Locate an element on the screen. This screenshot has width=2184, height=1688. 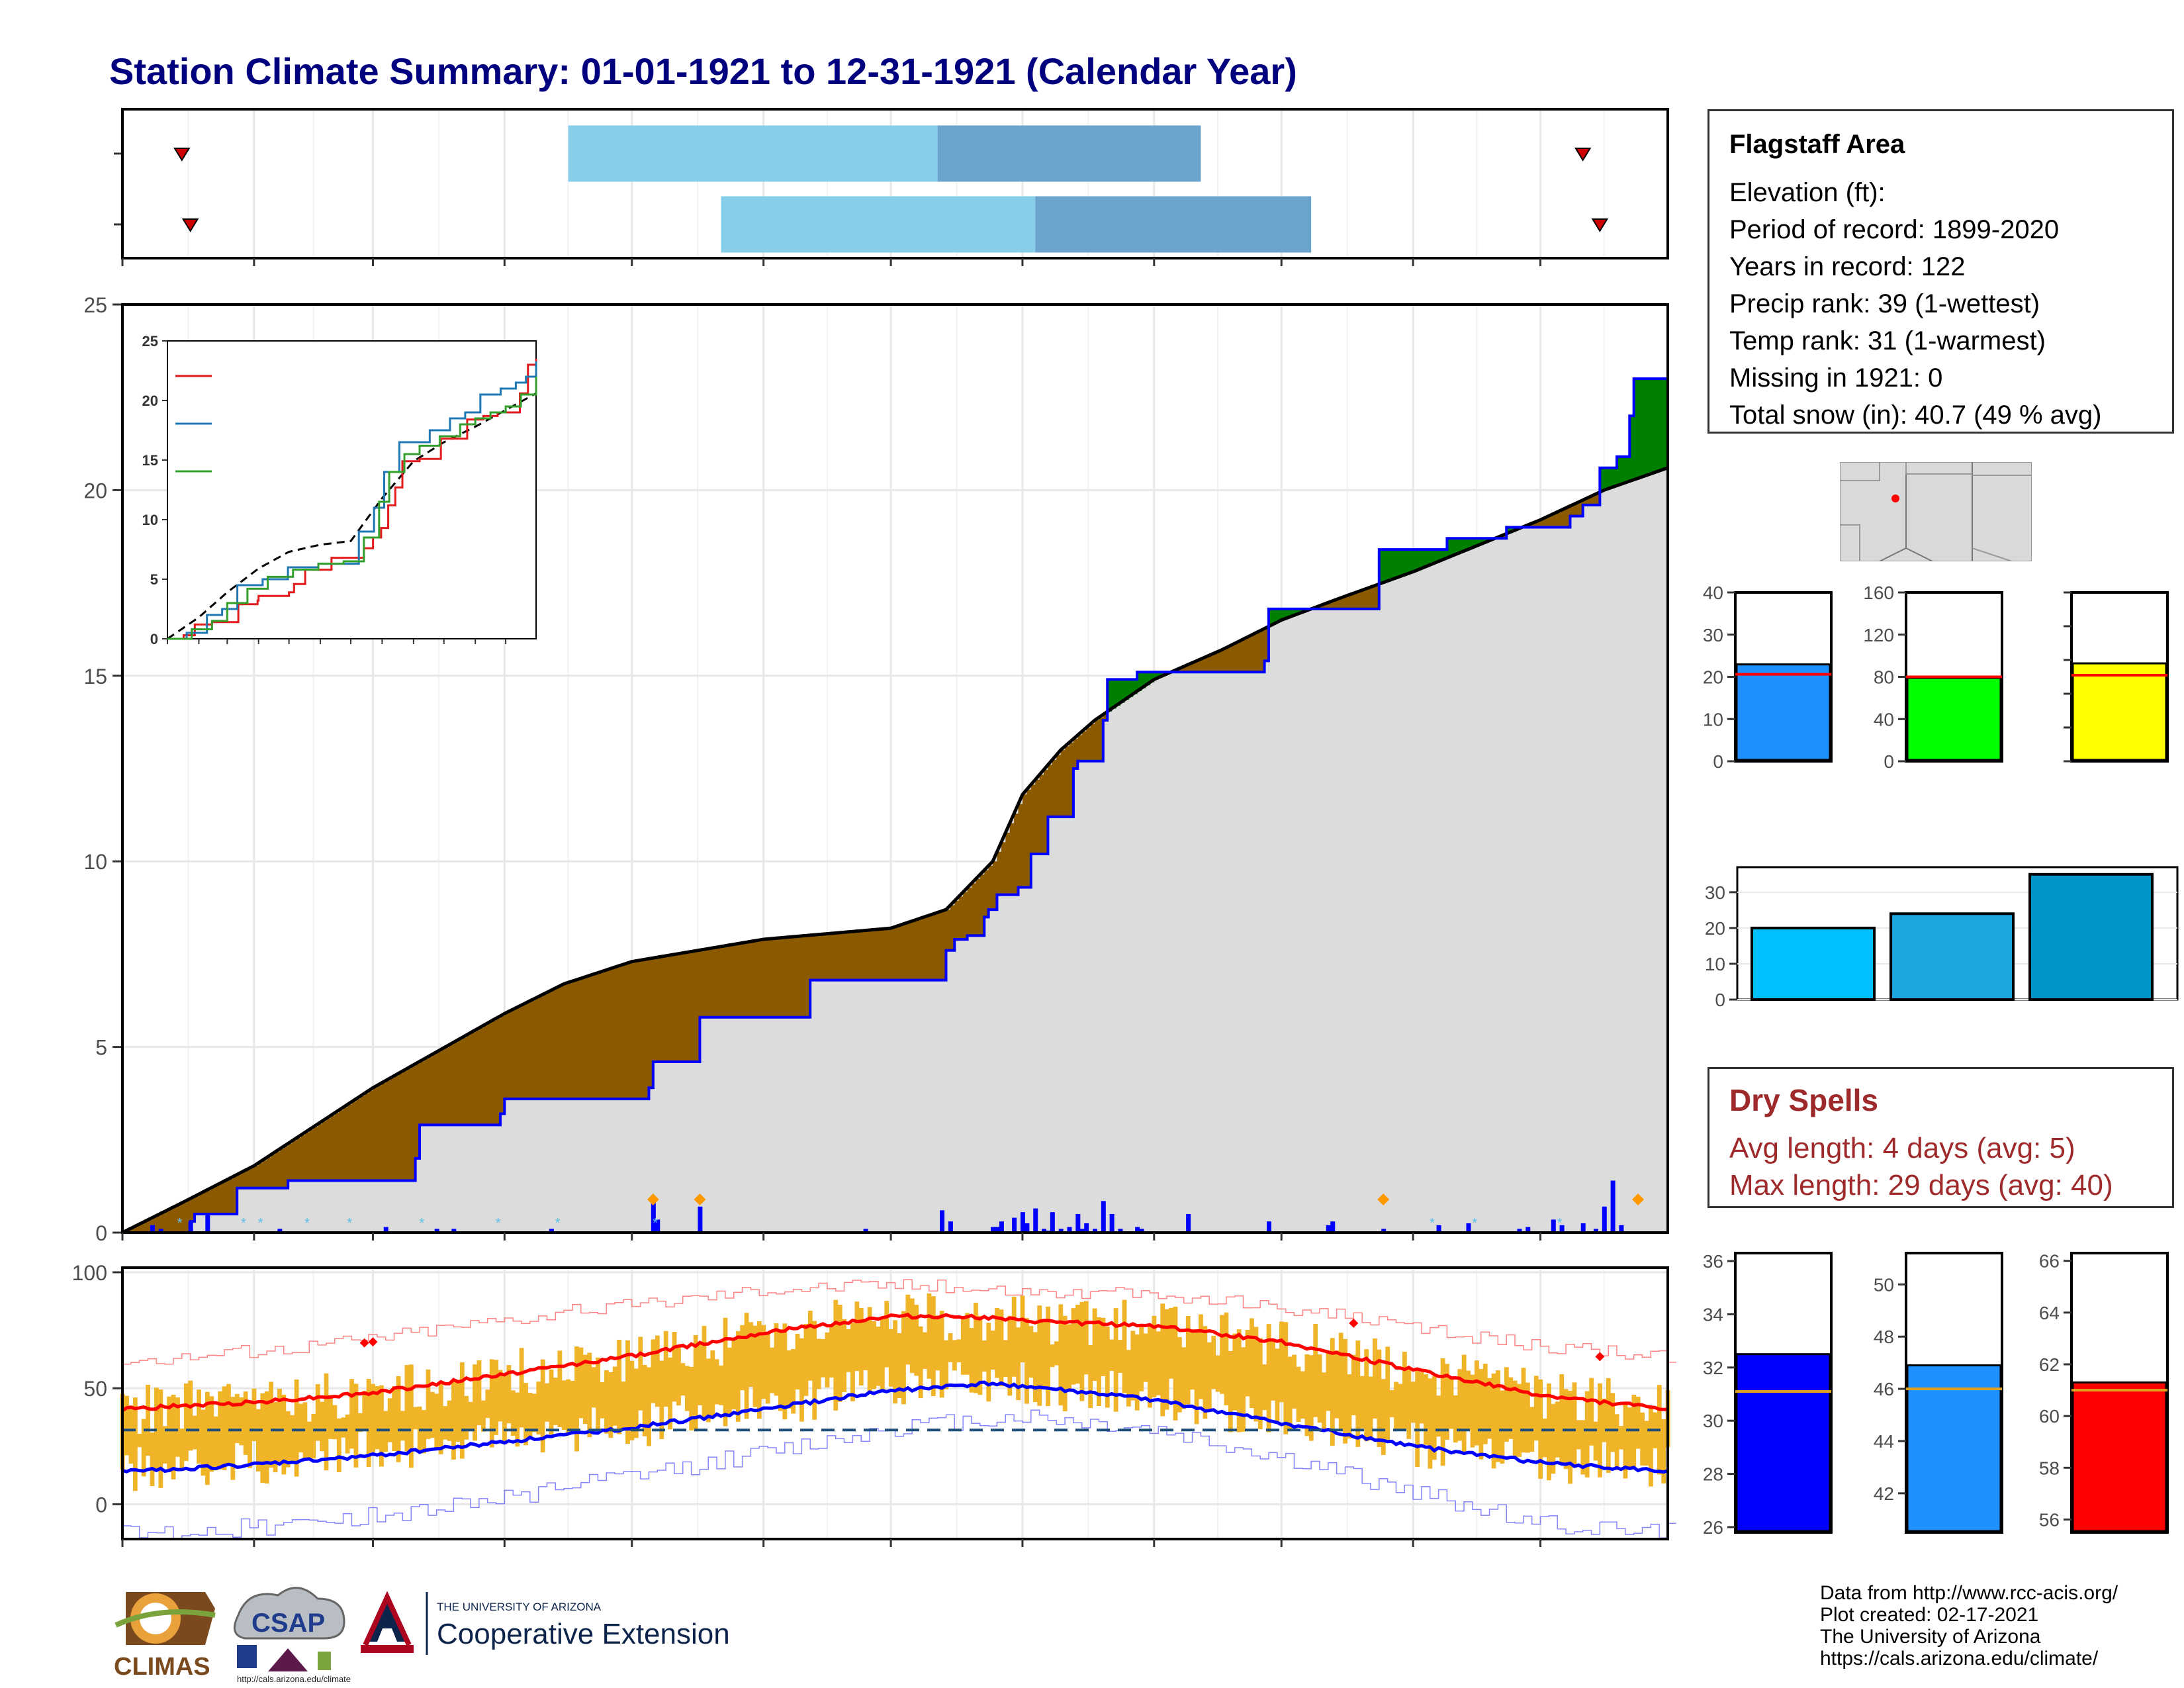
t-max-y-tick-label: 56 is located at coordinates (2049, 1519).